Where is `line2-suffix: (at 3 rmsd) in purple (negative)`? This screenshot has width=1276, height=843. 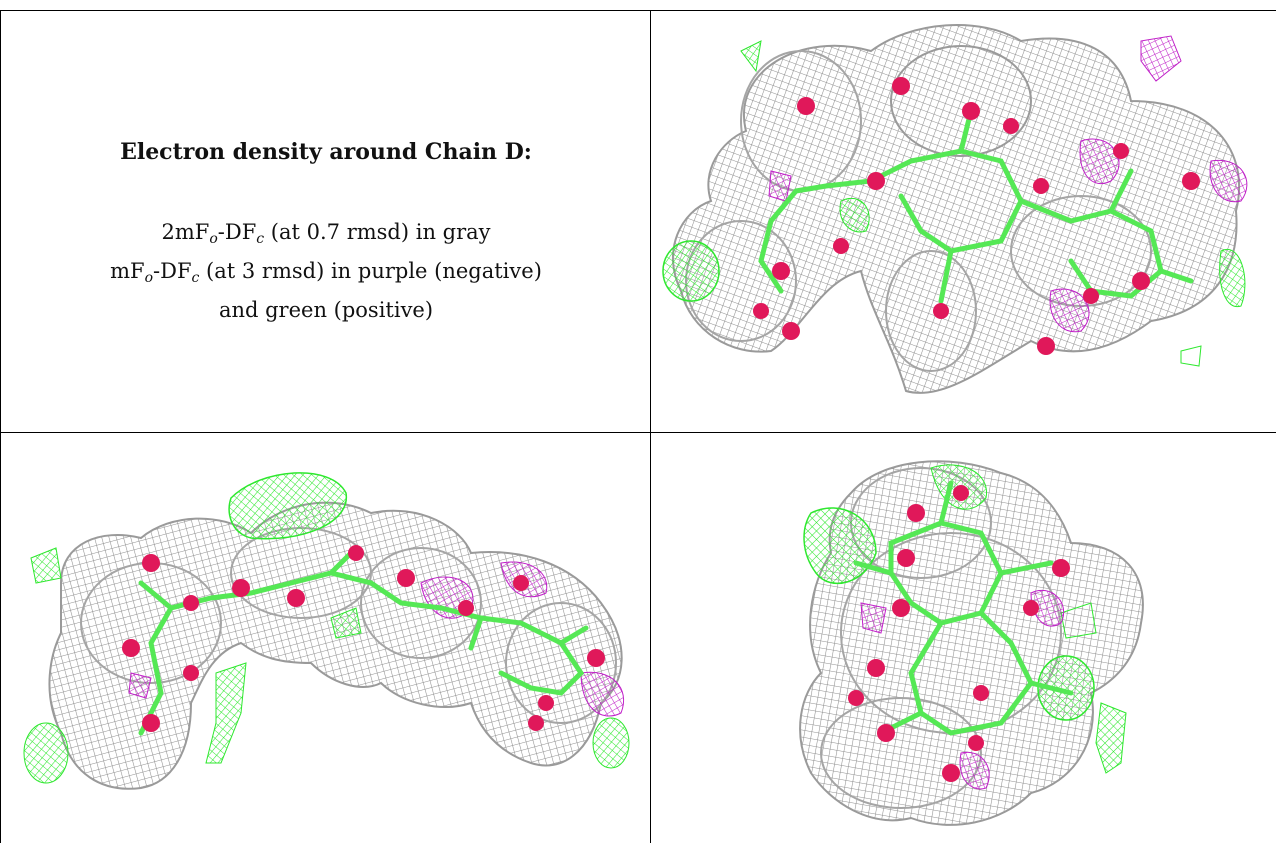
line2-suffix: (at 3 rmsd) in purple (negative) is located at coordinates (370, 271).